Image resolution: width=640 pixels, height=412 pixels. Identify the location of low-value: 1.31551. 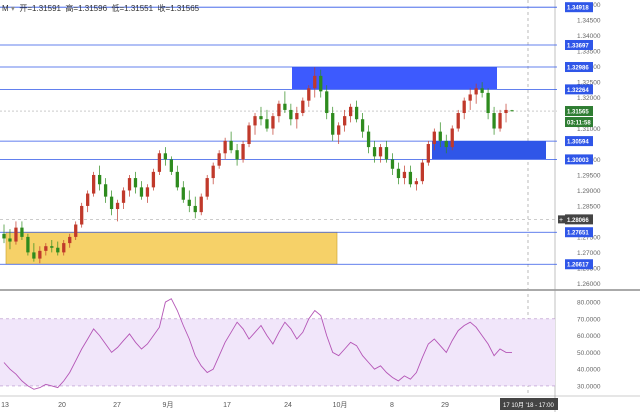
(139, 8).